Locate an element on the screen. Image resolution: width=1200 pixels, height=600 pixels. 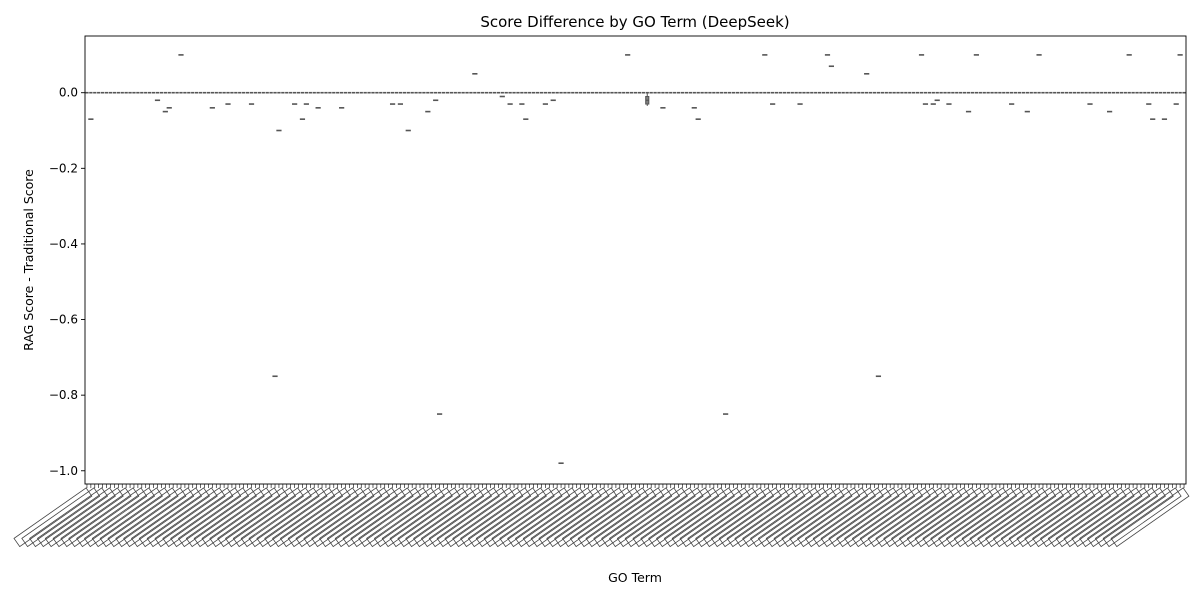
chart-title: Score Difference by GO Term (DeepSeek) is located at coordinates (634, 22).